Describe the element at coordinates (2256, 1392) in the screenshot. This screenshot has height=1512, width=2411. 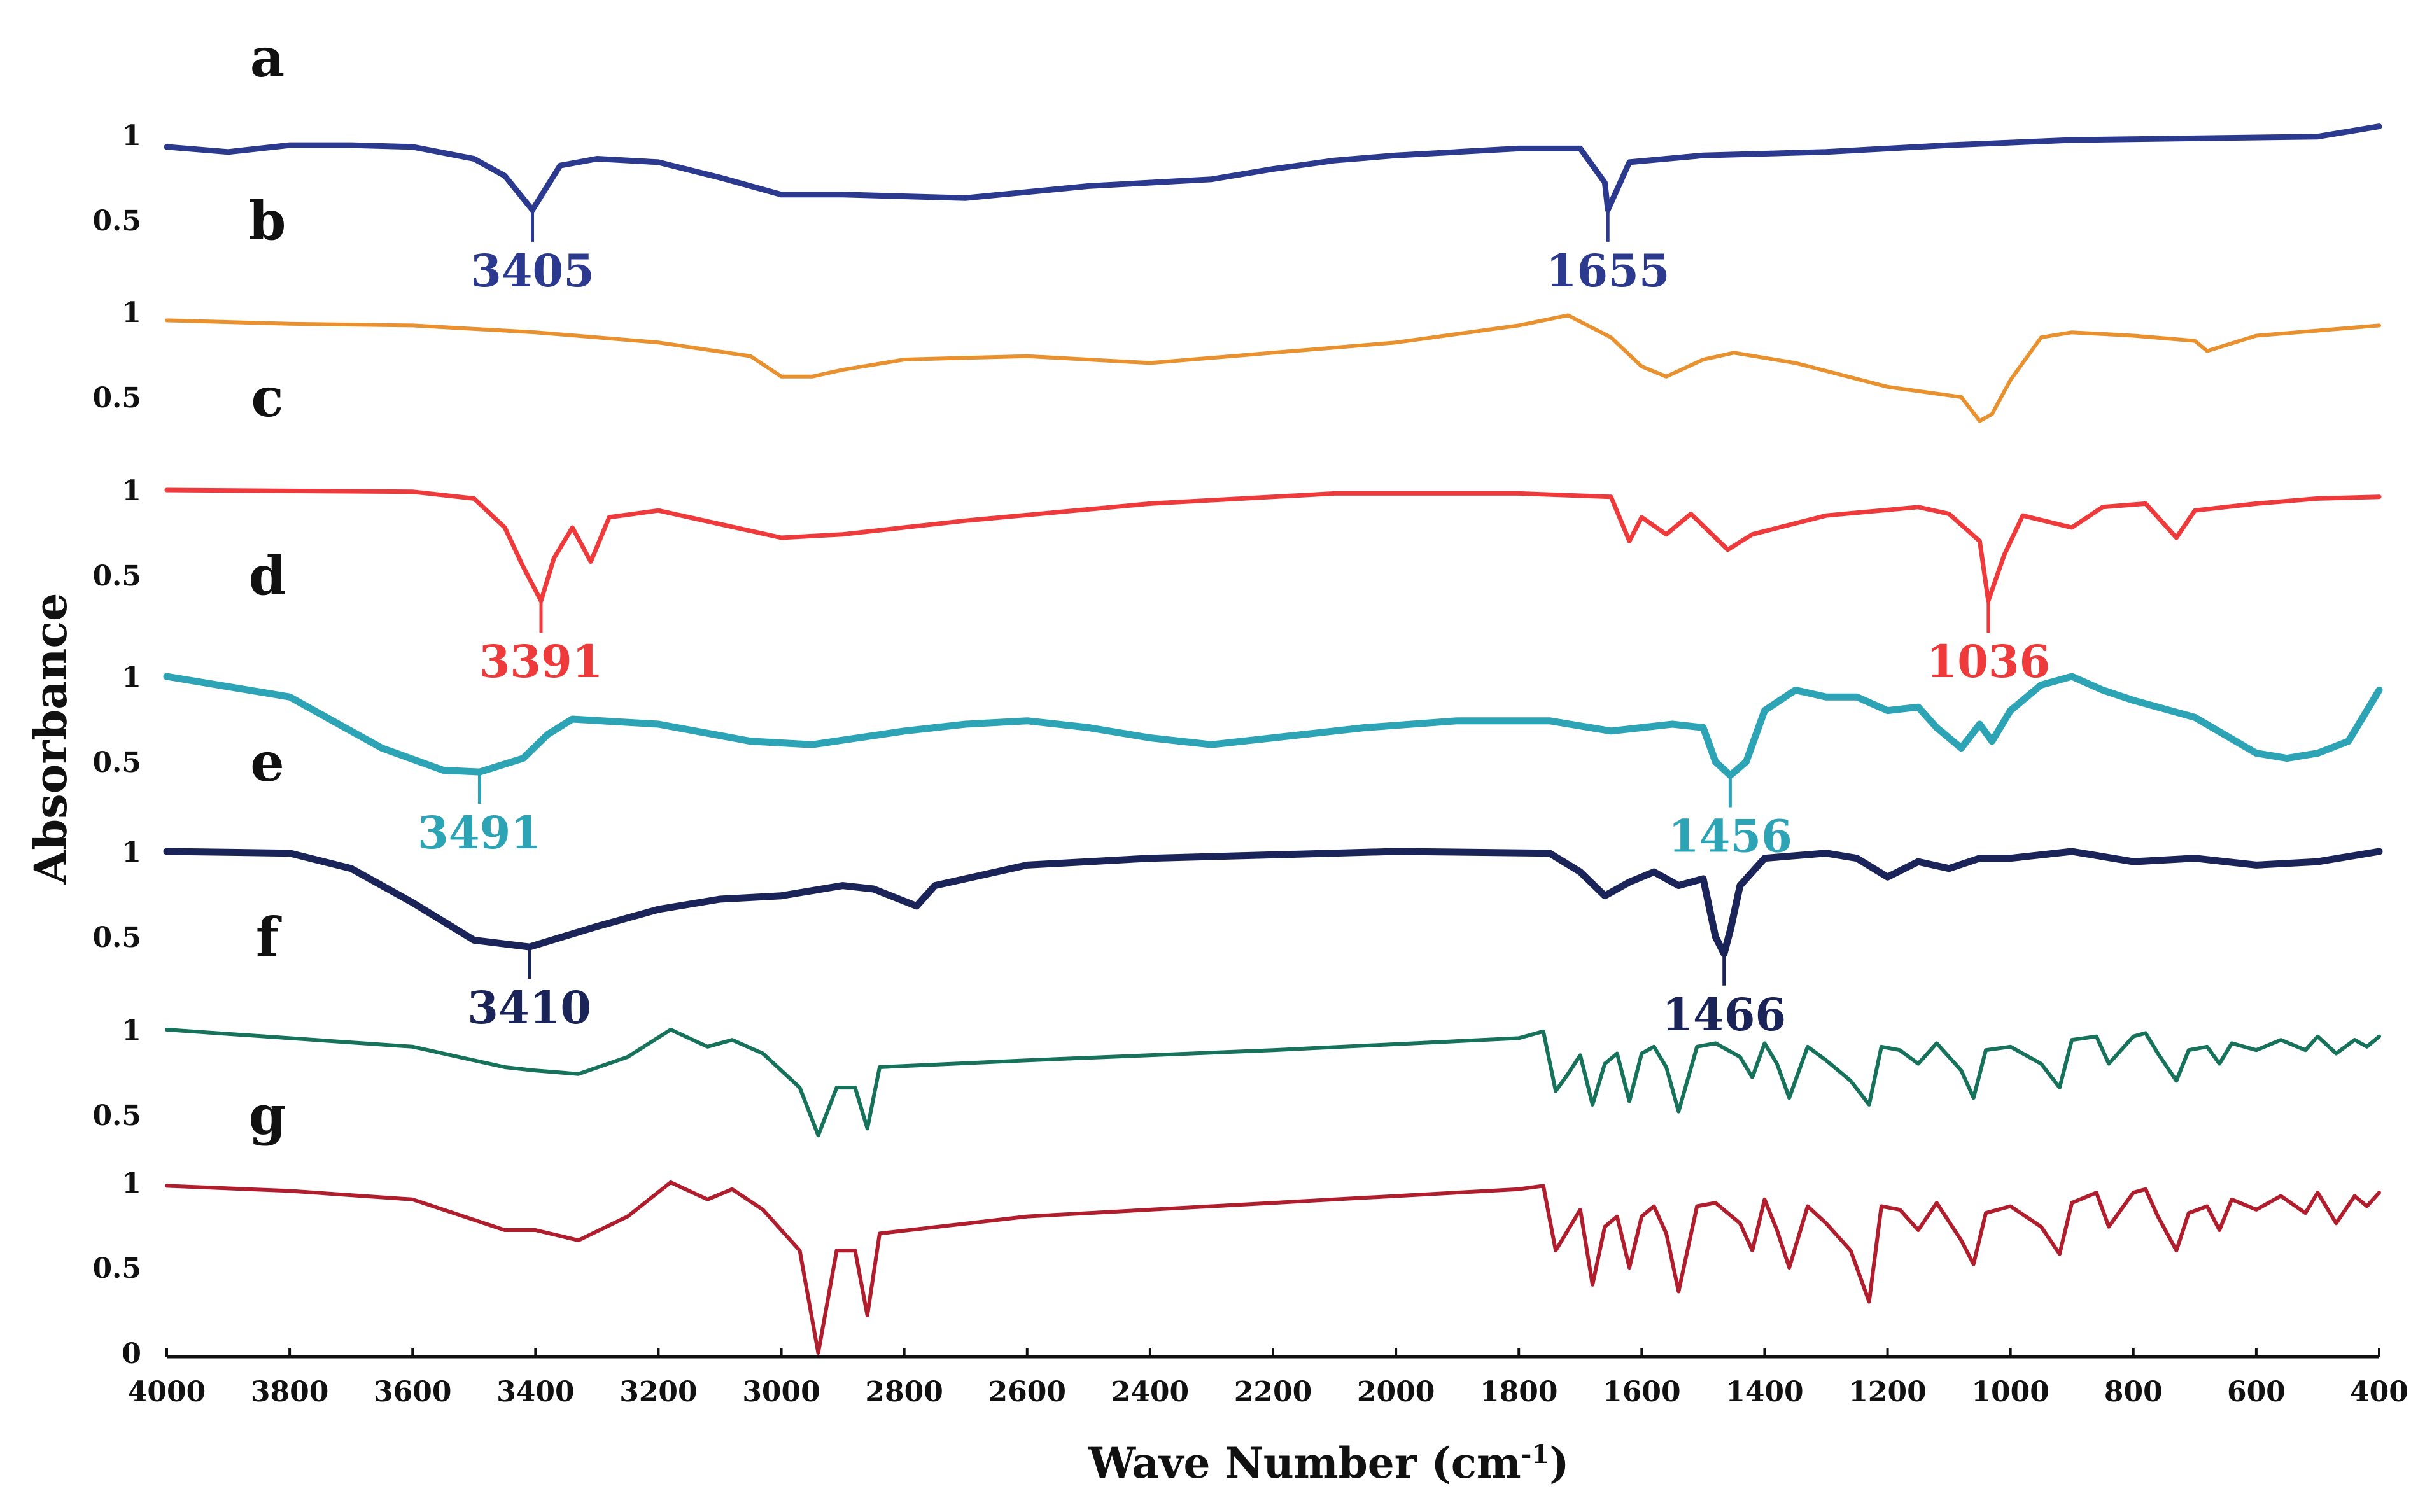
I see `x-tick-label: 600` at that location.